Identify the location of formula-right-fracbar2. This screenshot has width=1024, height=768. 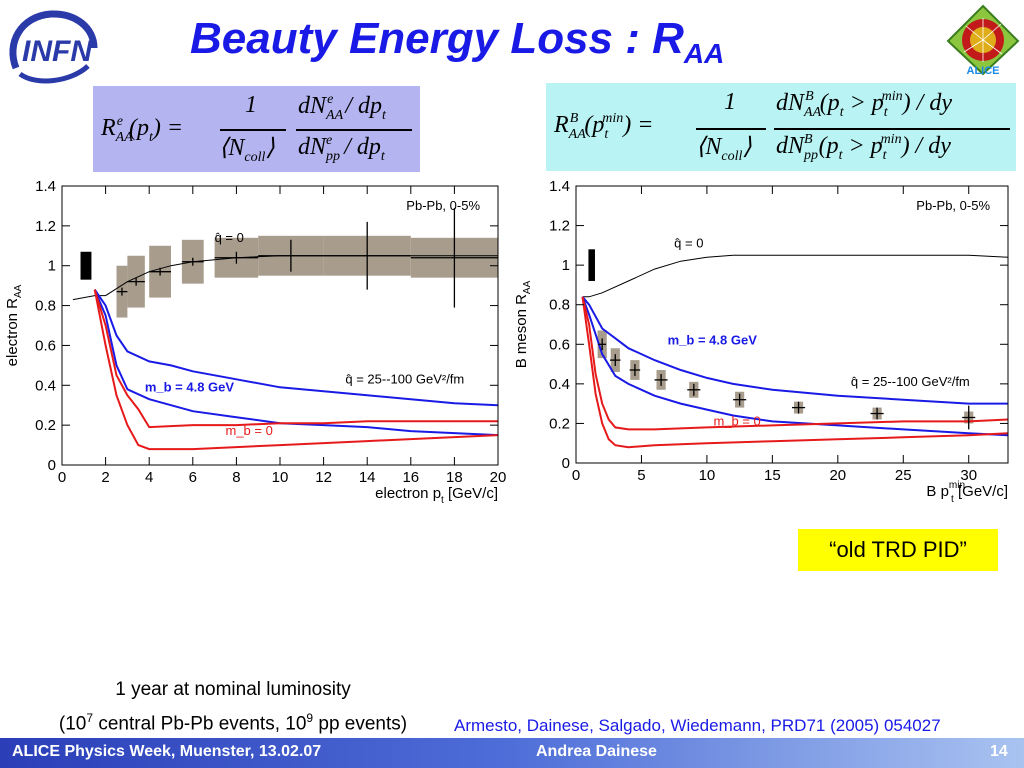
(892, 129).